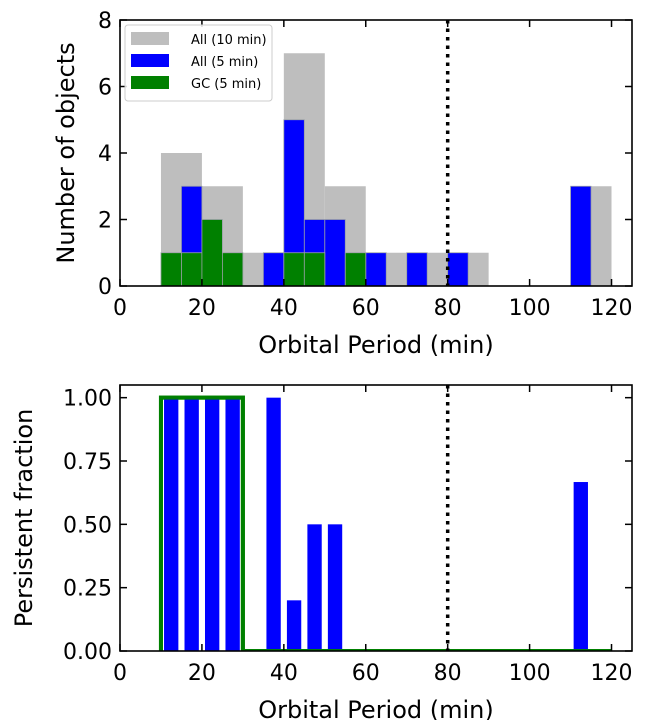  I want to click on bar-fraction-37.5, so click(273, 524).